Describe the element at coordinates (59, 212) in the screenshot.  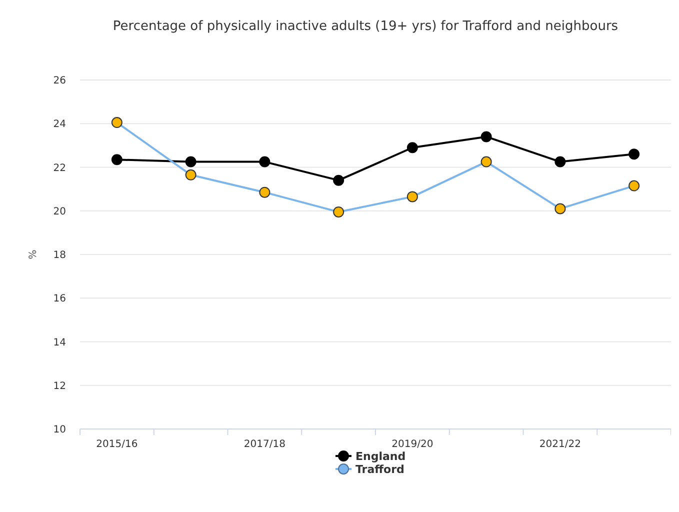
I see `y-tick-label: 20` at that location.